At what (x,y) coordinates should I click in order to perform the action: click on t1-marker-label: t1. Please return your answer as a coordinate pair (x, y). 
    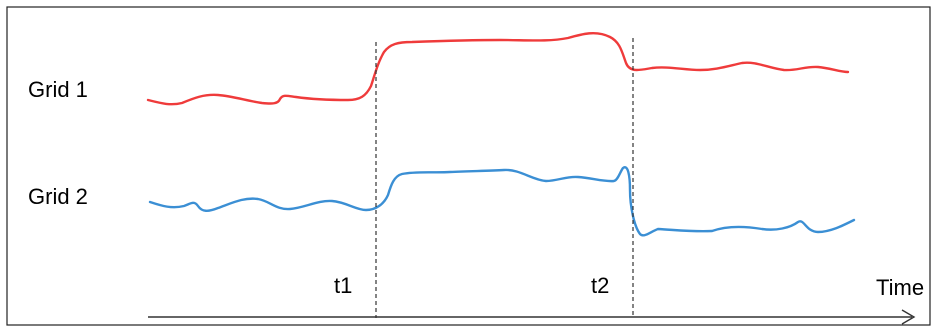
    Looking at the image, I should click on (343, 285).